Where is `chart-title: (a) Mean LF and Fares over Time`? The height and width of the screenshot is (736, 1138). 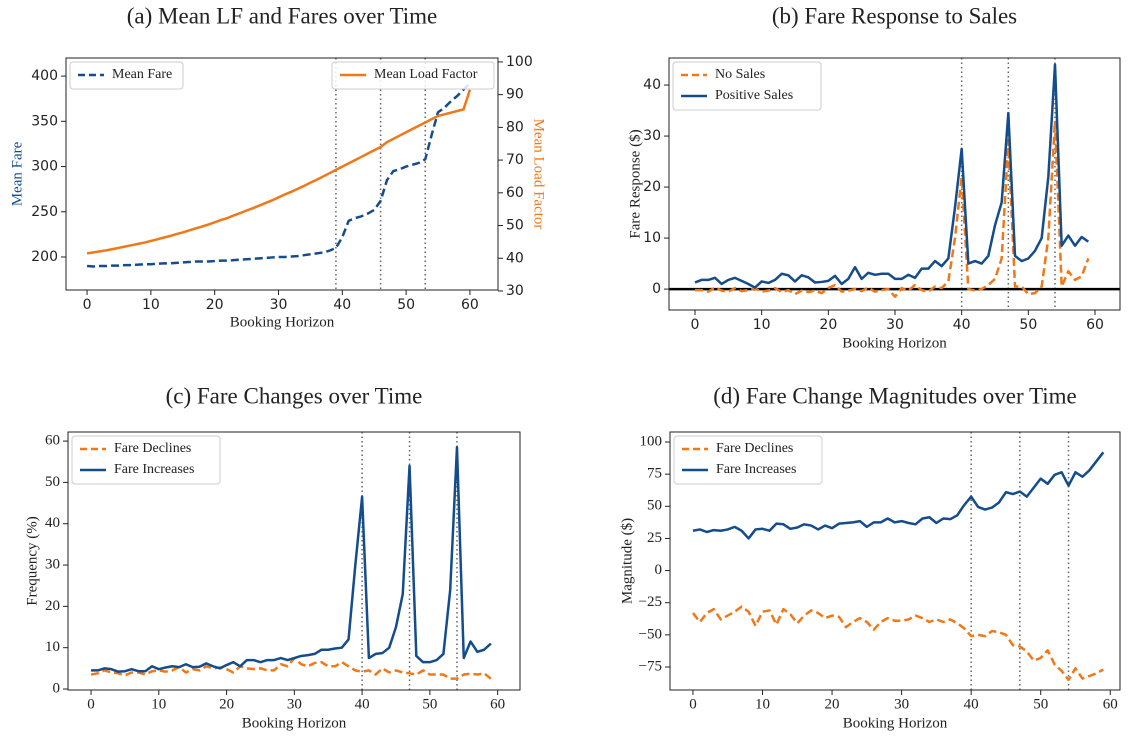
chart-title: (a) Mean LF and Fares over Time is located at coordinates (282, 15).